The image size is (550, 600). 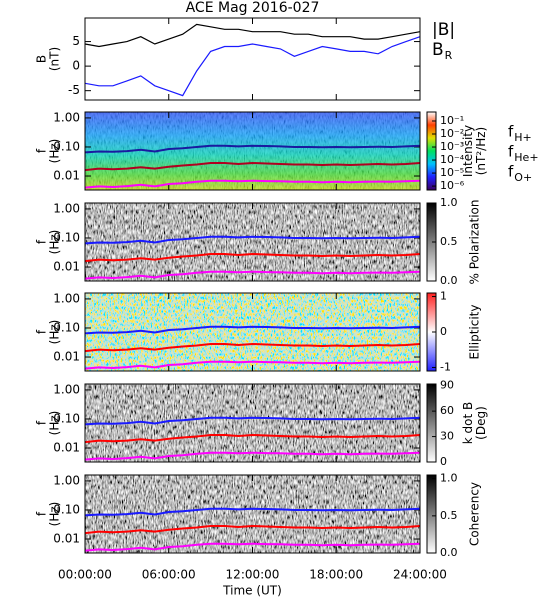 I want to click on y-tick-label: 0, so click(x=76, y=66).